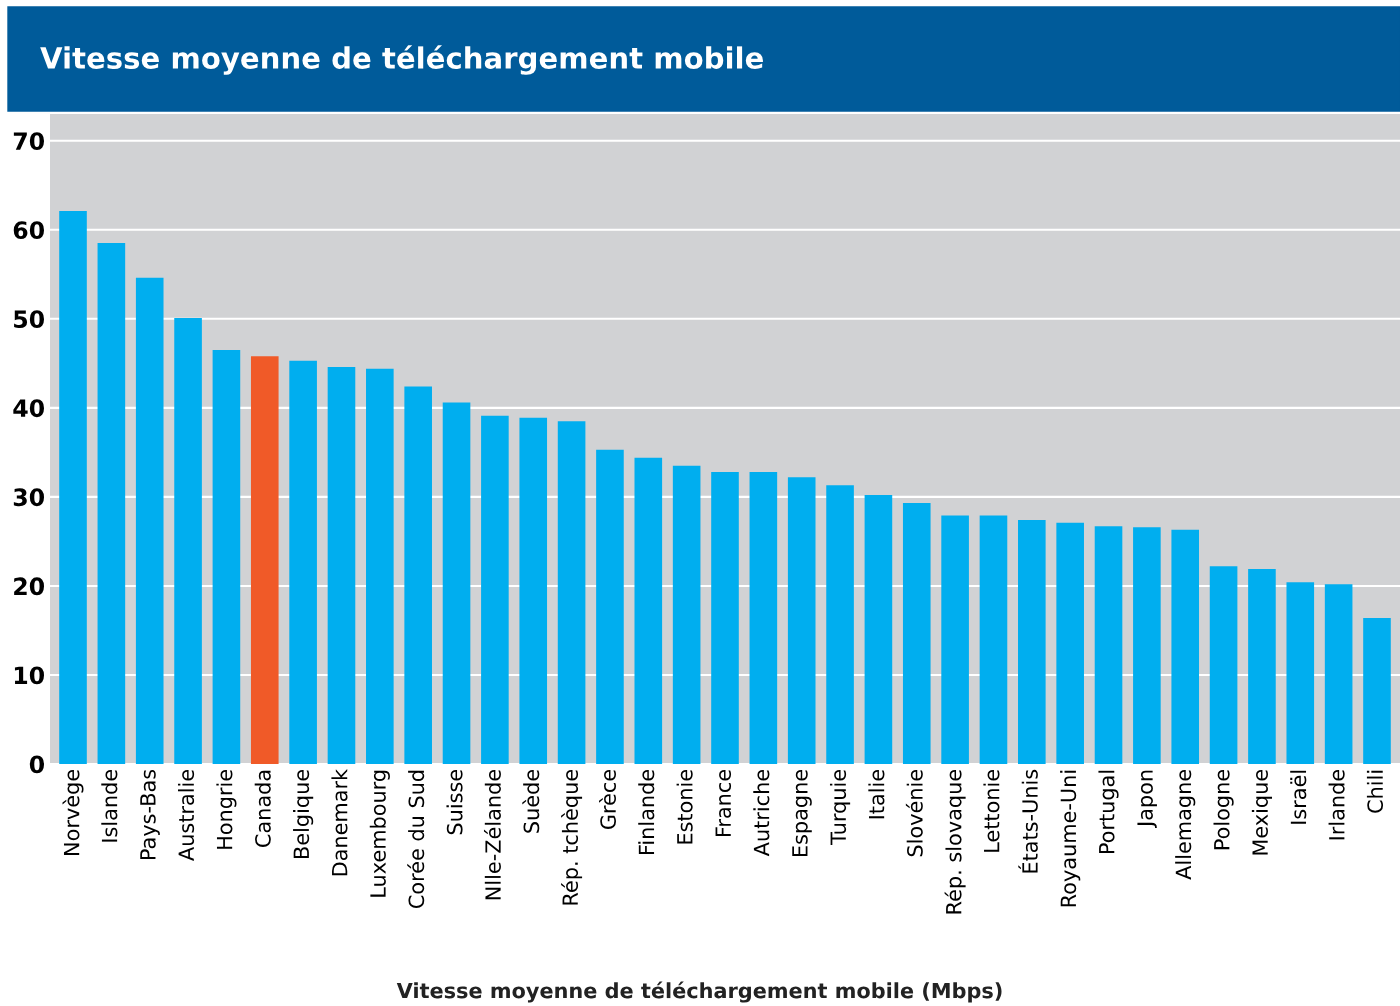  I want to click on x-tick-label: Lettonie, so click(991, 810).